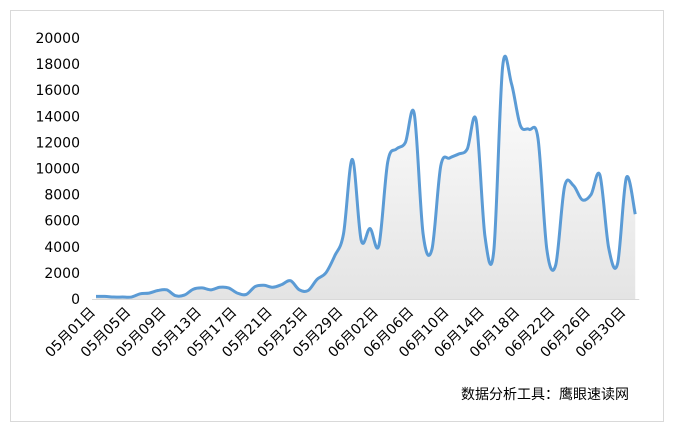  What do you see at coordinates (62, 196) in the screenshot?
I see `y-tick-label: 8000` at bounding box center [62, 196].